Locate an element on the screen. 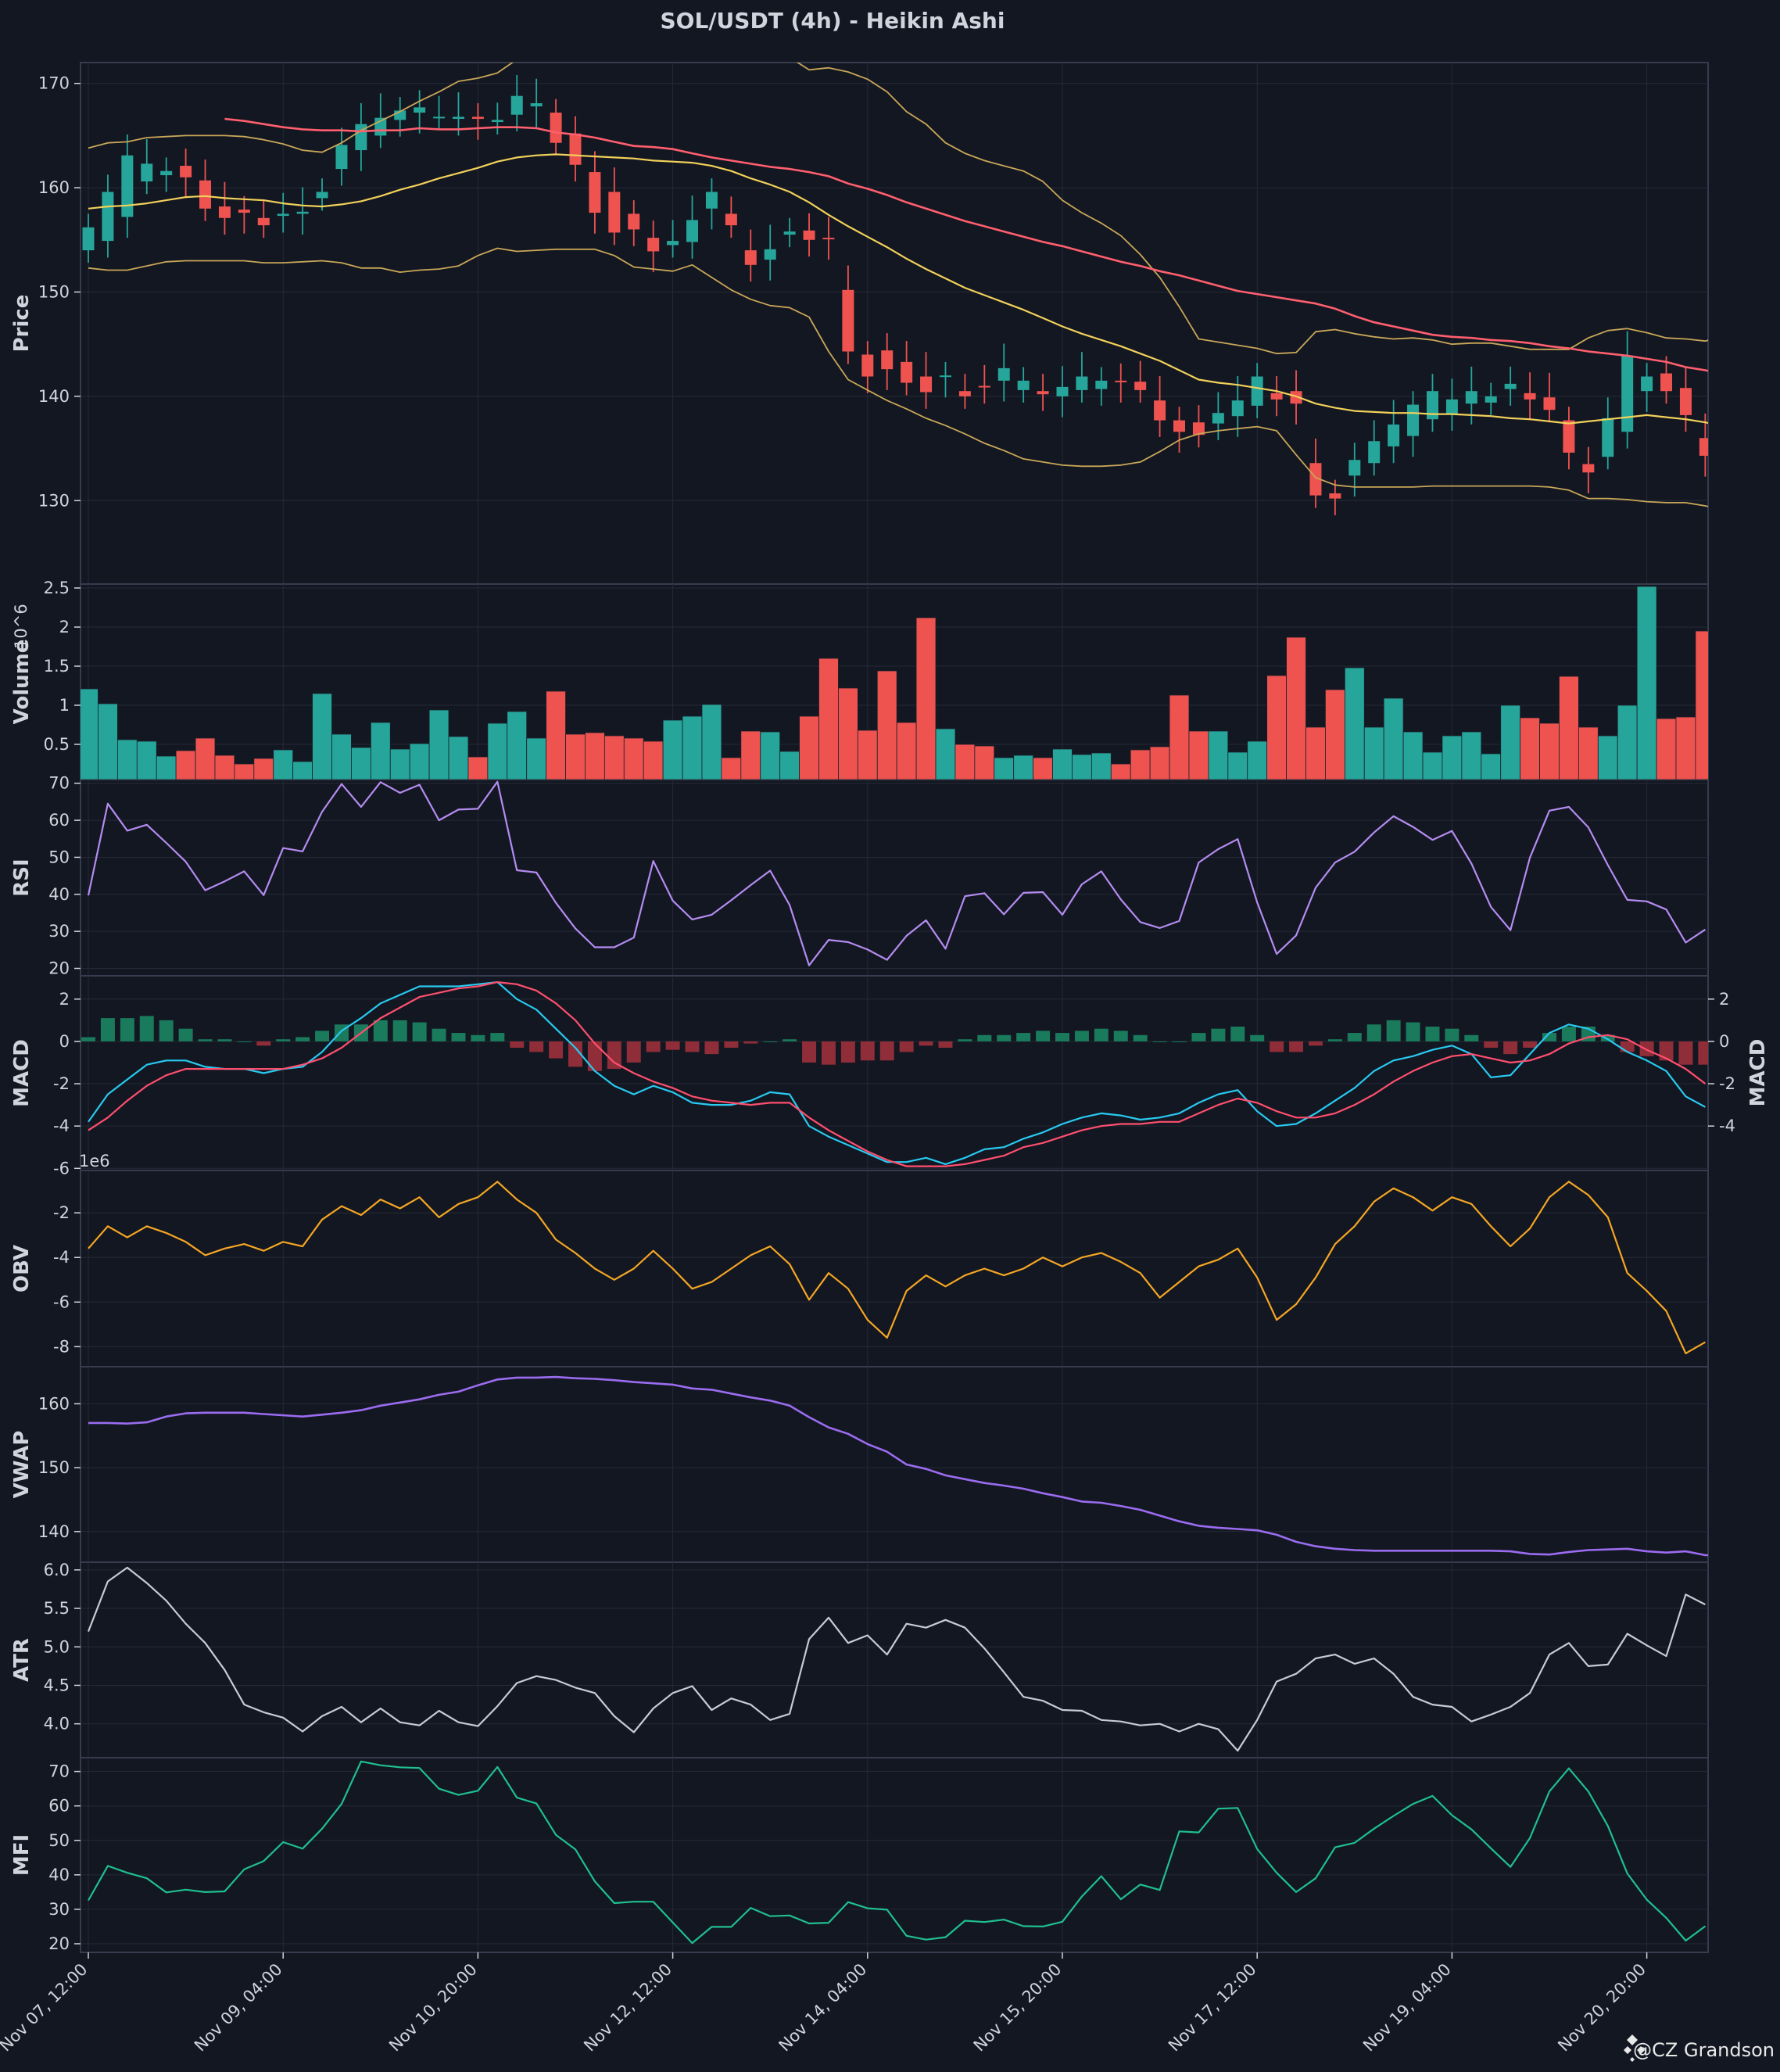 This screenshot has height=2072, width=1780. macd-tick-label: -6 is located at coordinates (61, 1169).